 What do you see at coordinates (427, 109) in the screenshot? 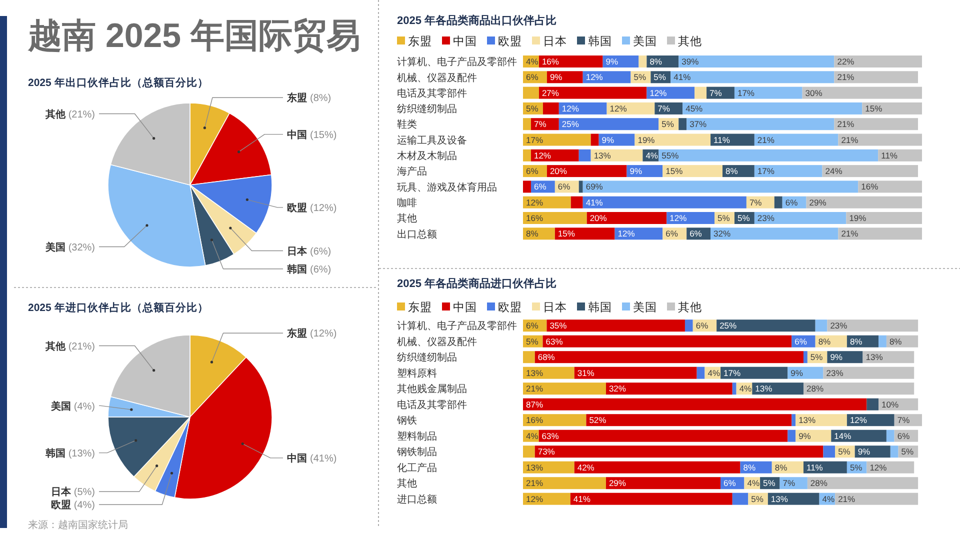
I see `y-tick-label: 纺织缝纫制品` at bounding box center [427, 109].